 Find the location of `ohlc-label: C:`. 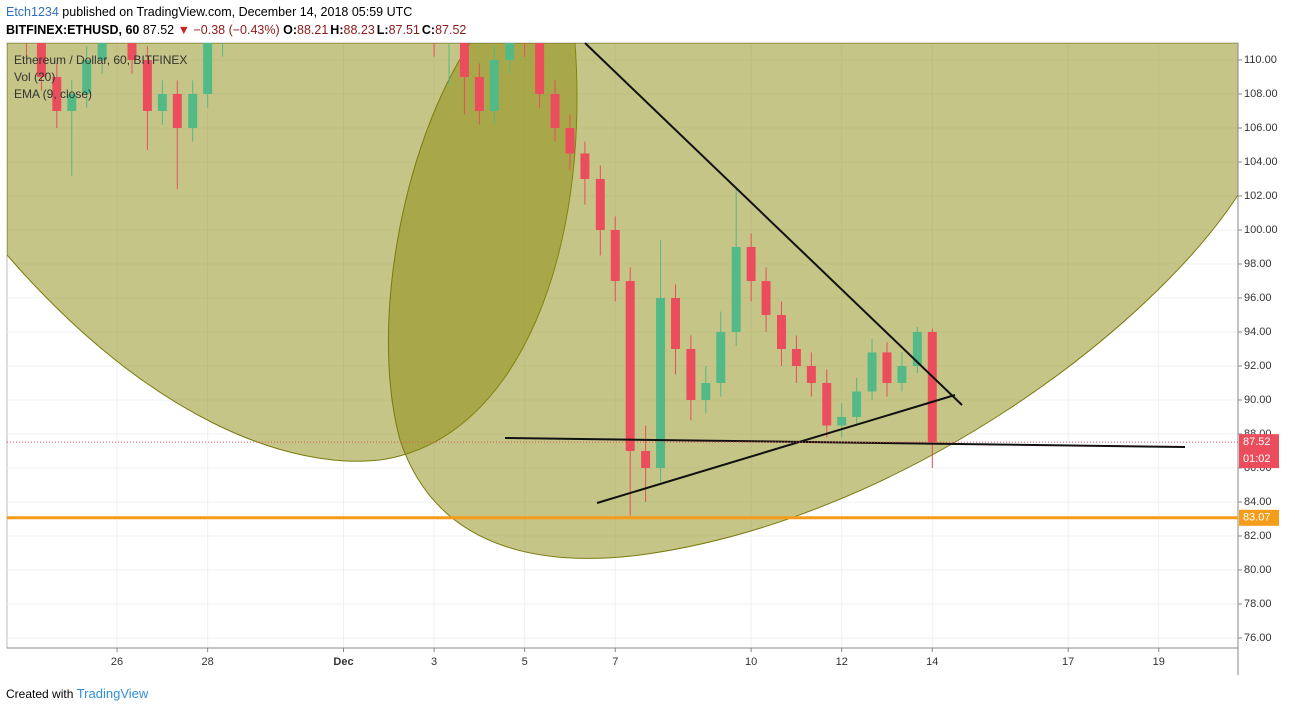

ohlc-label: C: is located at coordinates (428, 30).